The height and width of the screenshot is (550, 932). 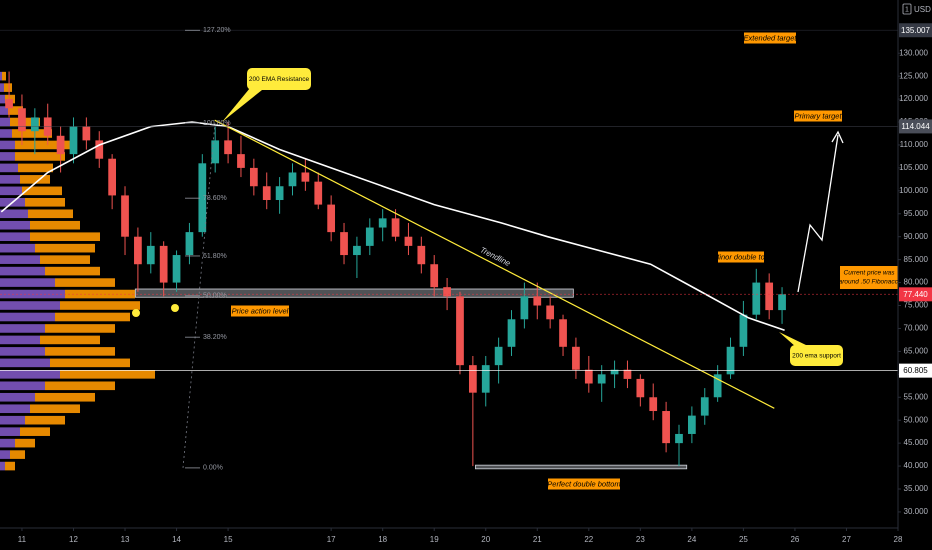 What do you see at coordinates (915, 275) in the screenshot?
I see `y-axis-area` at bounding box center [915, 275].